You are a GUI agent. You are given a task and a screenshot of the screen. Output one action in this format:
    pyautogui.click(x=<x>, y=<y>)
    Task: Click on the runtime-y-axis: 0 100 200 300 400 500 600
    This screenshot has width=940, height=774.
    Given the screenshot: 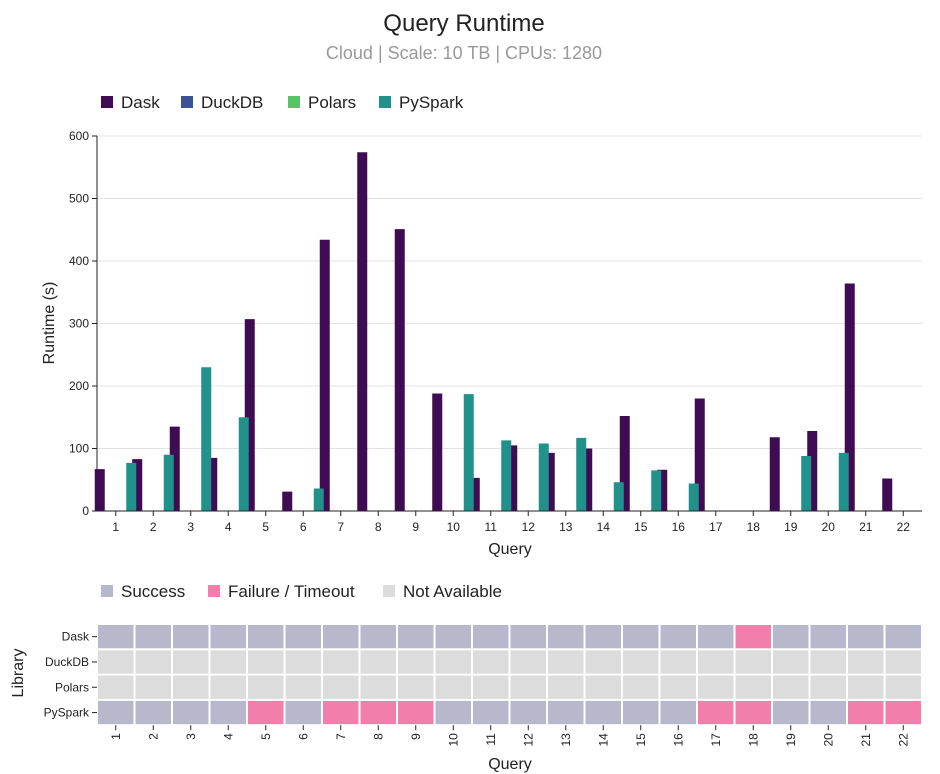 What is the action you would take?
    pyautogui.click(x=83, y=323)
    